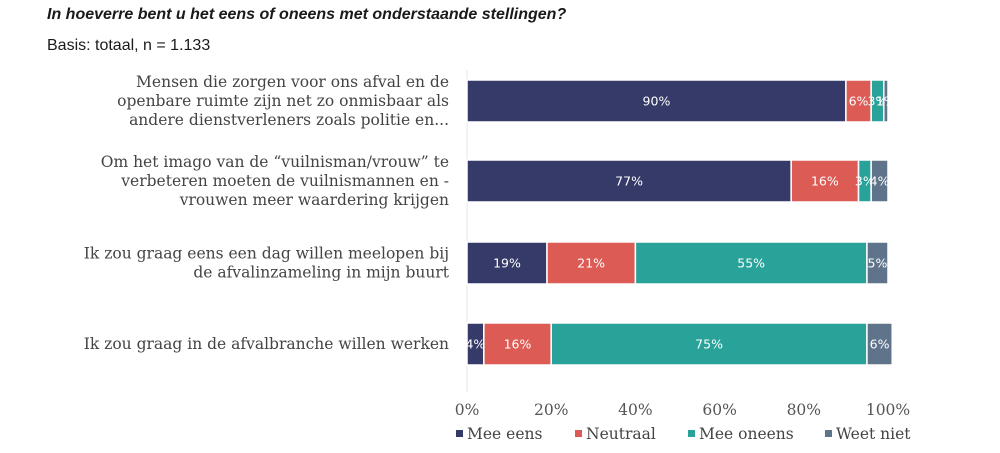 The image size is (1000, 453). Describe the element at coordinates (888, 410) in the screenshot. I see `x-tick-label: 100%` at that location.